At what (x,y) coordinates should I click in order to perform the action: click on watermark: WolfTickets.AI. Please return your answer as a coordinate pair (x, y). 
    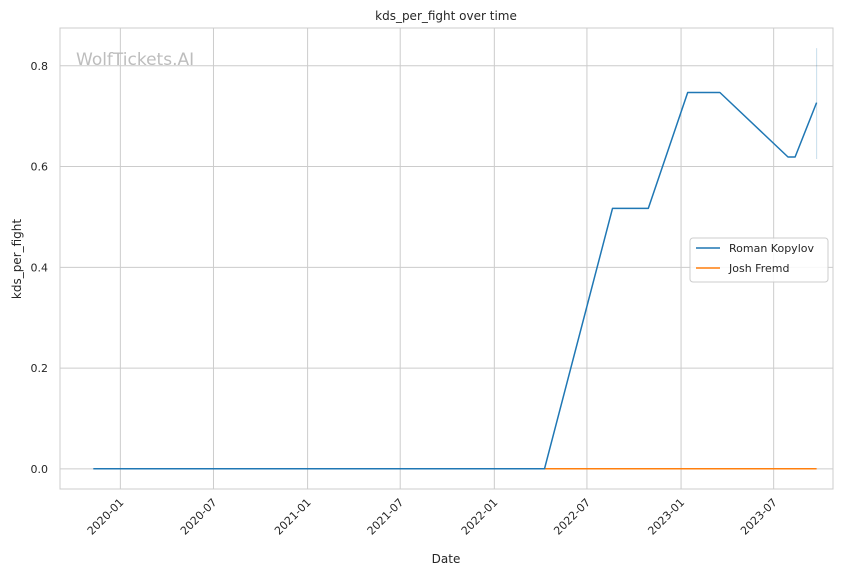
    Looking at the image, I should click on (135, 60).